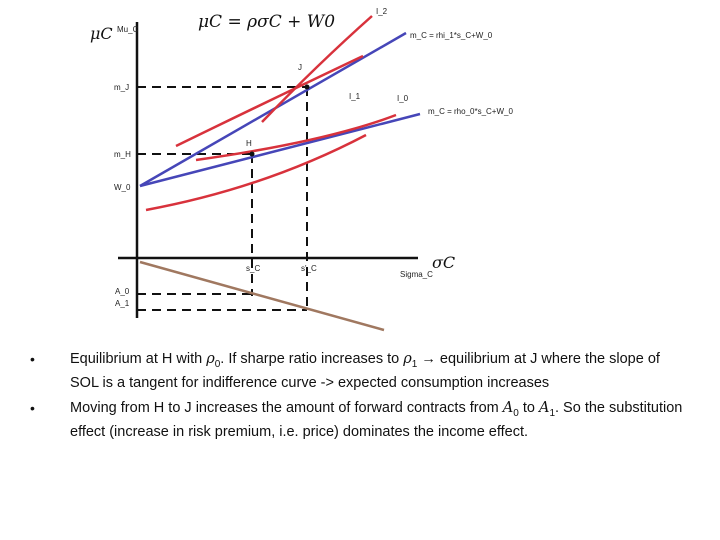  Describe the element at coordinates (382, 11) in the screenshot. I see `label-curve-i2: I_2` at that location.